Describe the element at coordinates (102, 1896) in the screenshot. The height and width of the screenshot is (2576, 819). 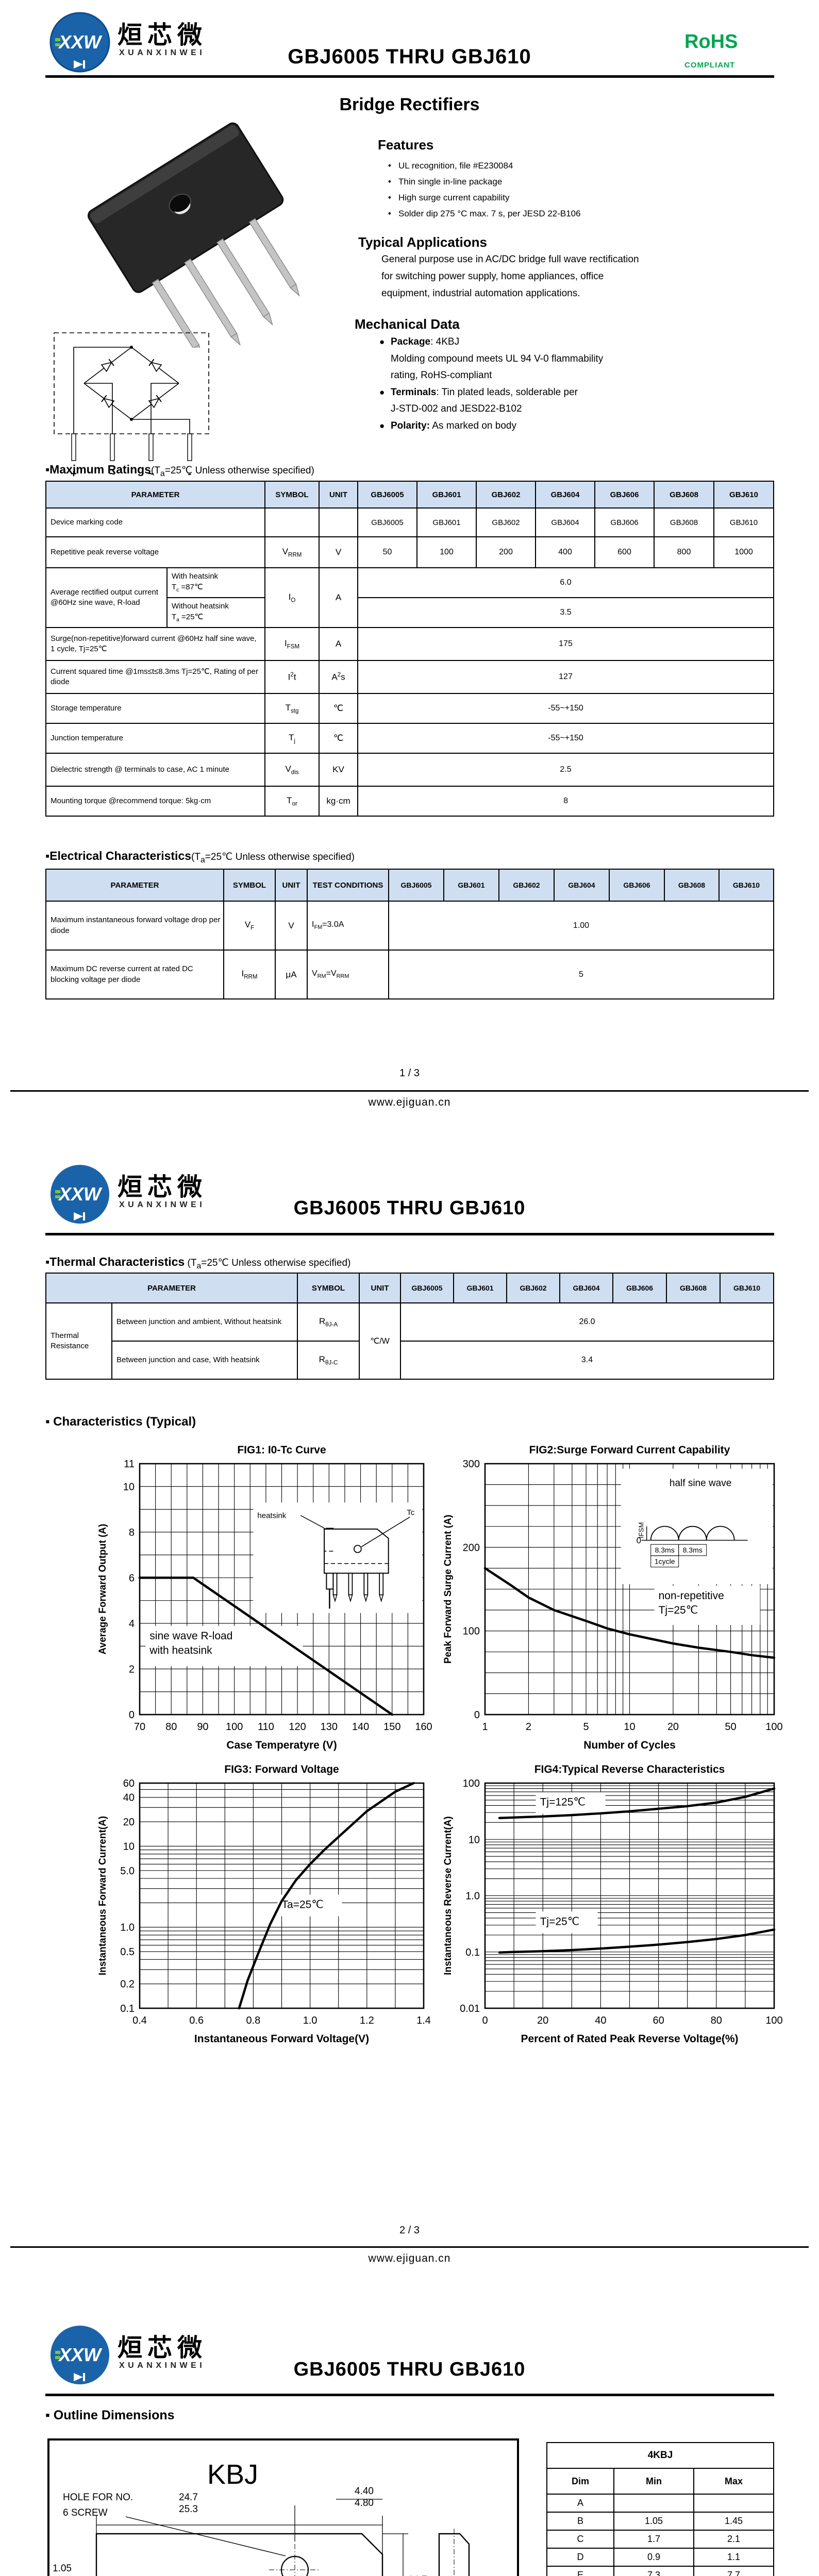
I see `y-axis-label: Instantaneous Forward Current(A)` at that location.